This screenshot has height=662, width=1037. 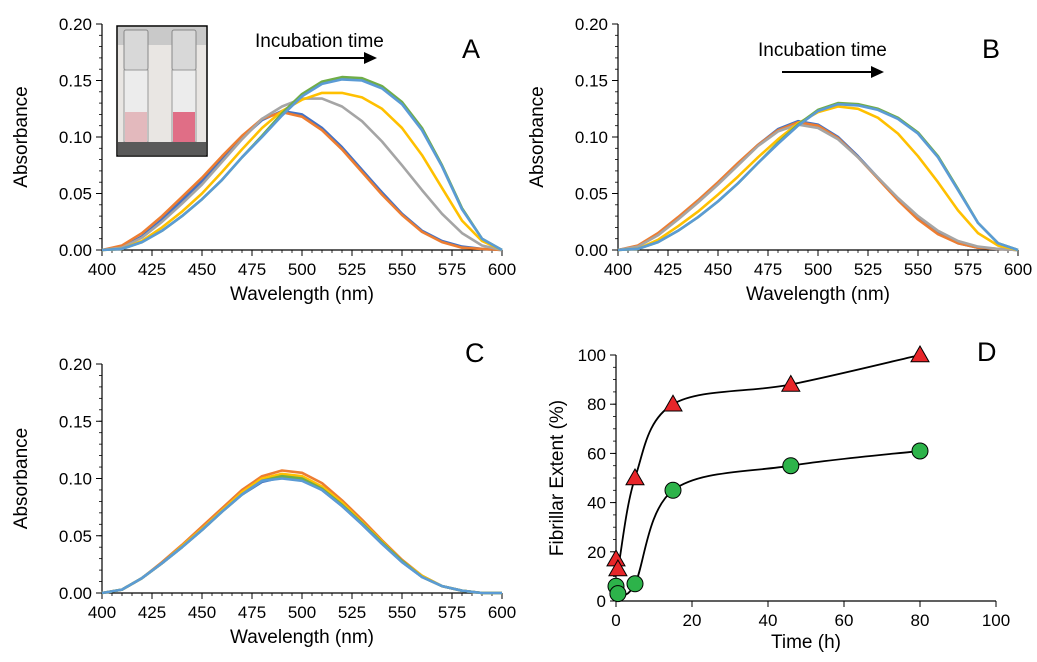 I want to click on panel-a-x-tick-label: 425, so click(x=152, y=269).